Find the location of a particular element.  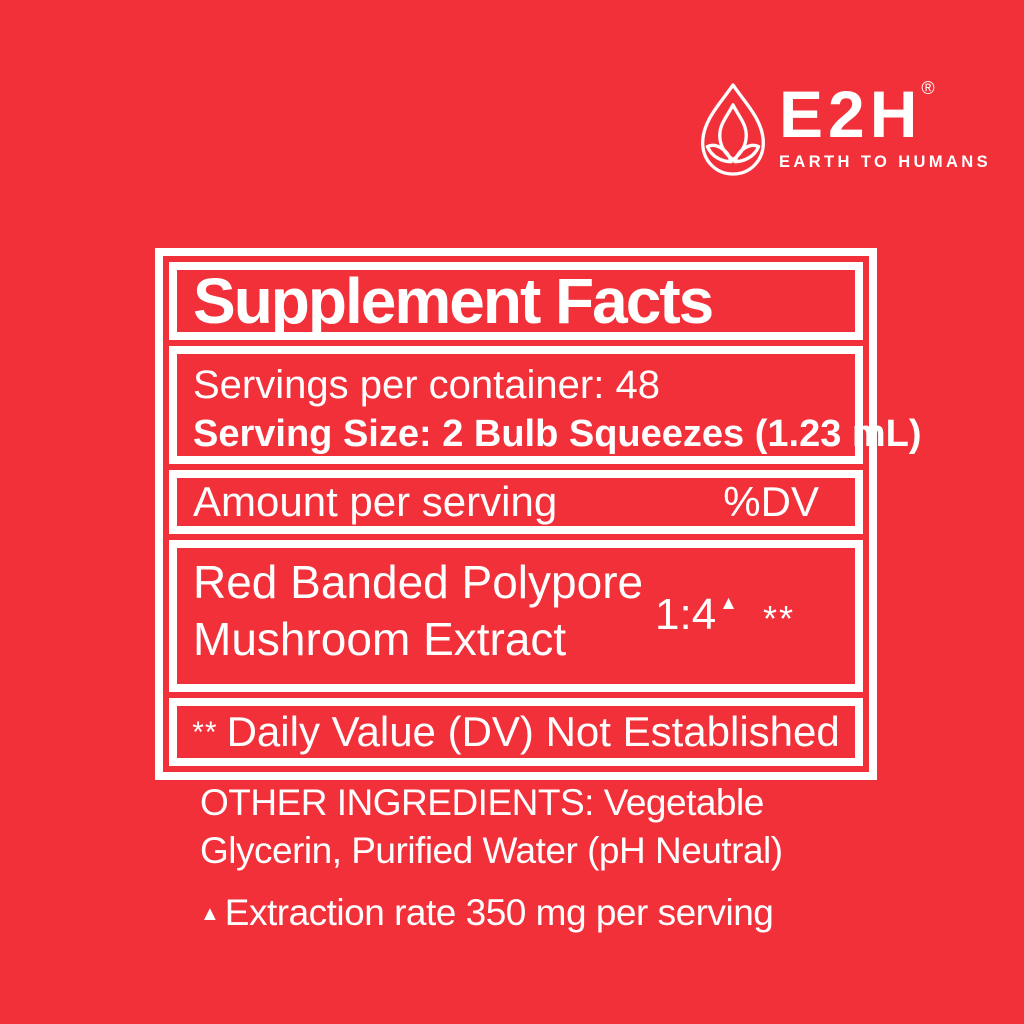

brand-name: E2H is located at coordinates (851, 114).